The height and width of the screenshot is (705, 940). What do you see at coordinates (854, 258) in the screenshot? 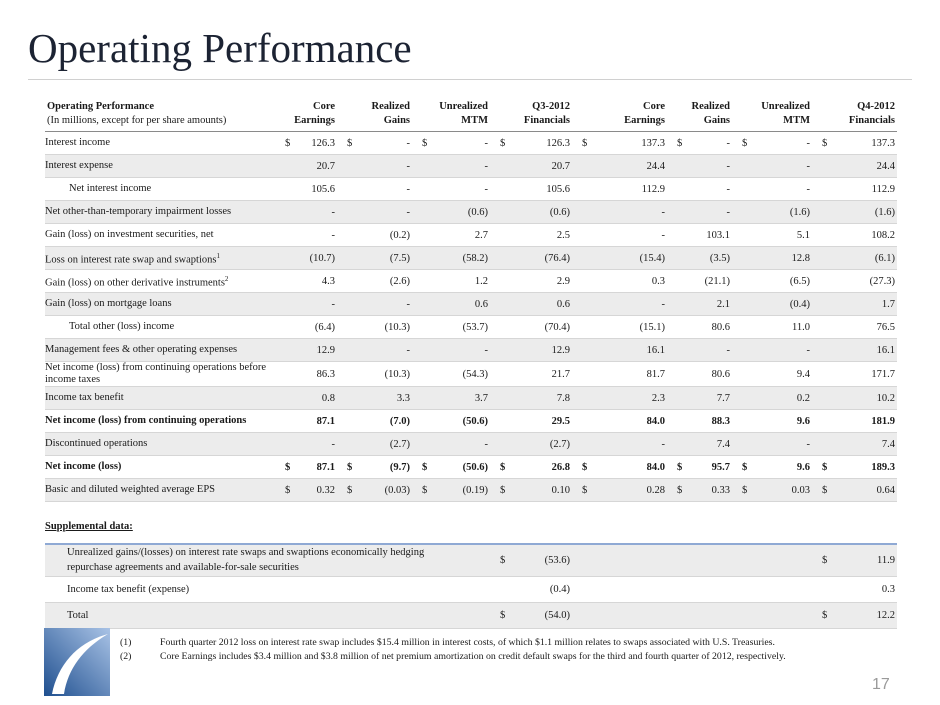
I see `value-cell: (6.1)` at bounding box center [854, 258].